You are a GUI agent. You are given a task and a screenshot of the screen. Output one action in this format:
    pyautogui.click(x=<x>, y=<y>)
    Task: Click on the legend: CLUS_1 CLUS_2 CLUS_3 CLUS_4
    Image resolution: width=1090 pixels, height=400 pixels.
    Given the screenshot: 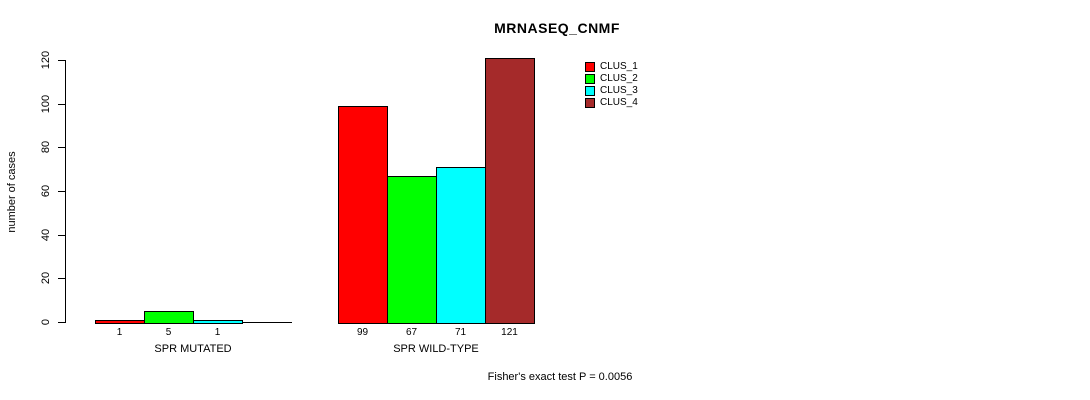 What is the action you would take?
    pyautogui.click(x=611, y=85)
    